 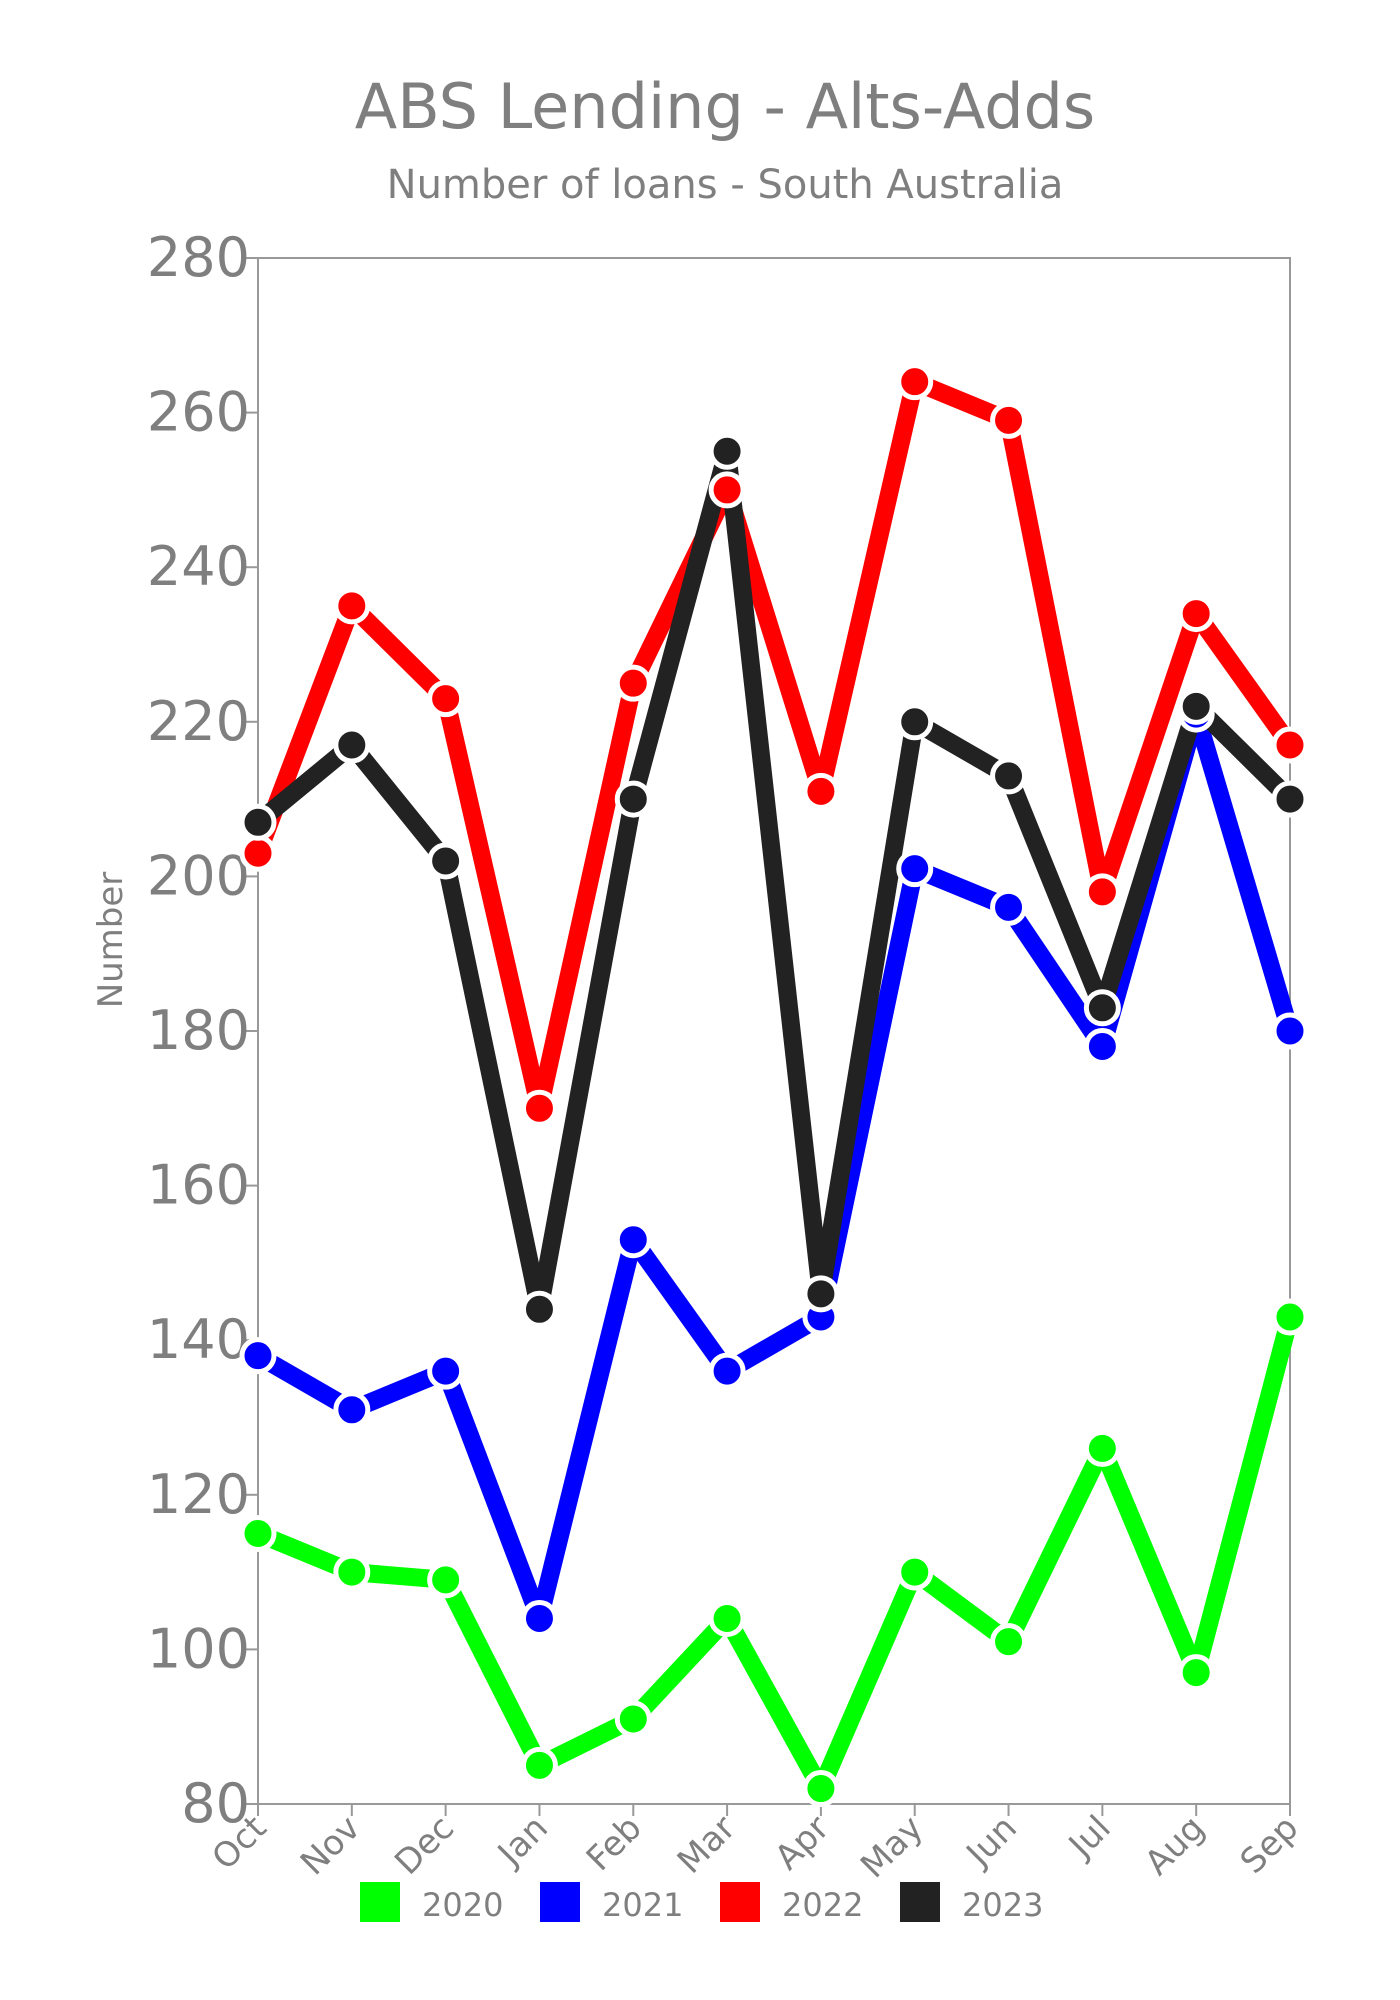 What do you see at coordinates (198, 566) in the screenshot?
I see `y-tick-label: 240` at bounding box center [198, 566].